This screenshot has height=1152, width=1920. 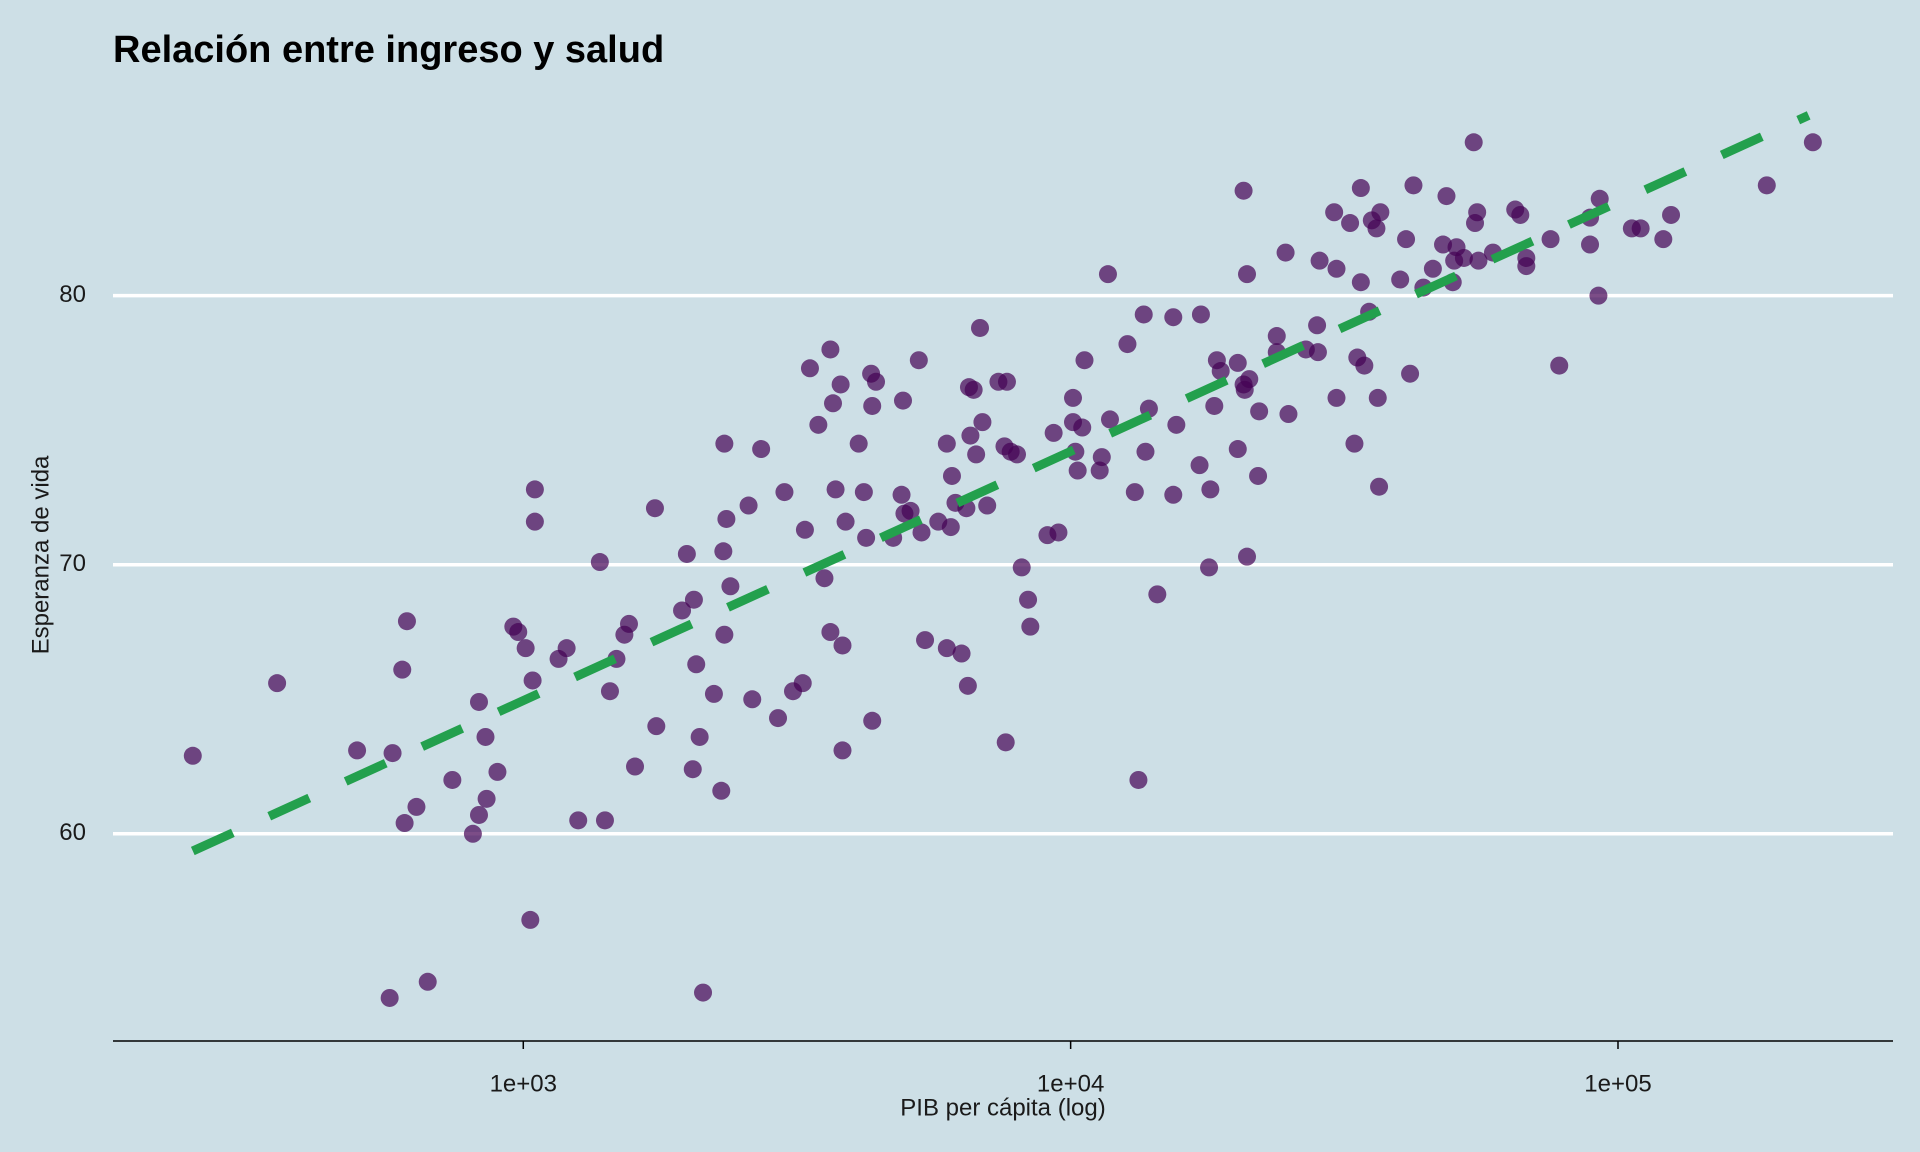 I want to click on x-tick-label: 1e+04, so click(x=1070, y=1083).